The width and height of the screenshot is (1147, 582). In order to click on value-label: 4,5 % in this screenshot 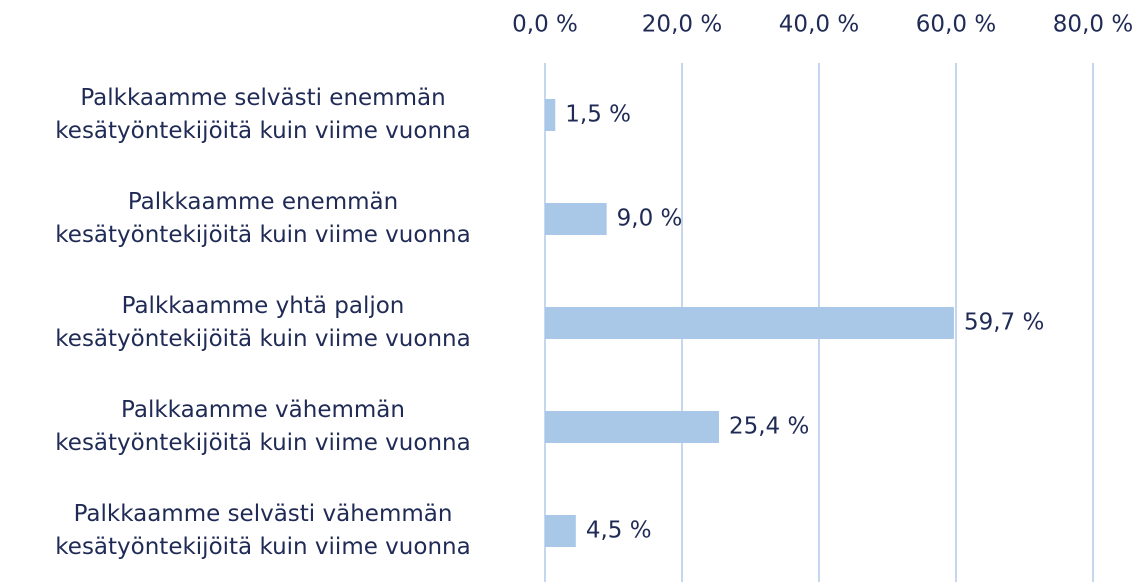, I will do `click(619, 531)`.